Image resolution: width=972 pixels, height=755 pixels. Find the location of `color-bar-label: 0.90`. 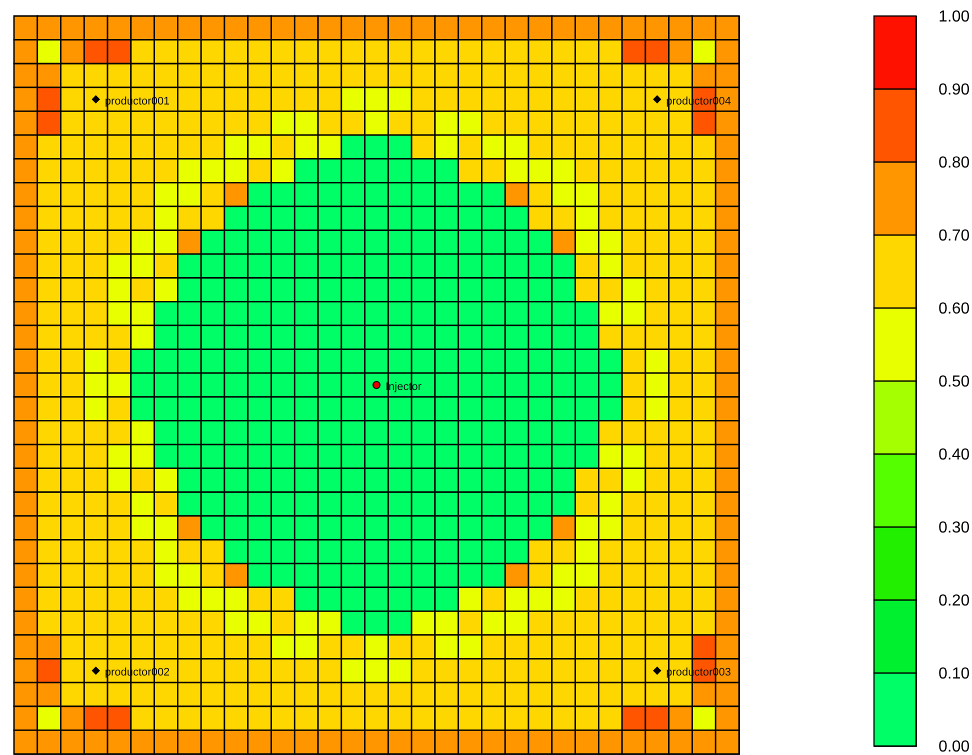

color-bar-label: 0.90 is located at coordinates (954, 90).